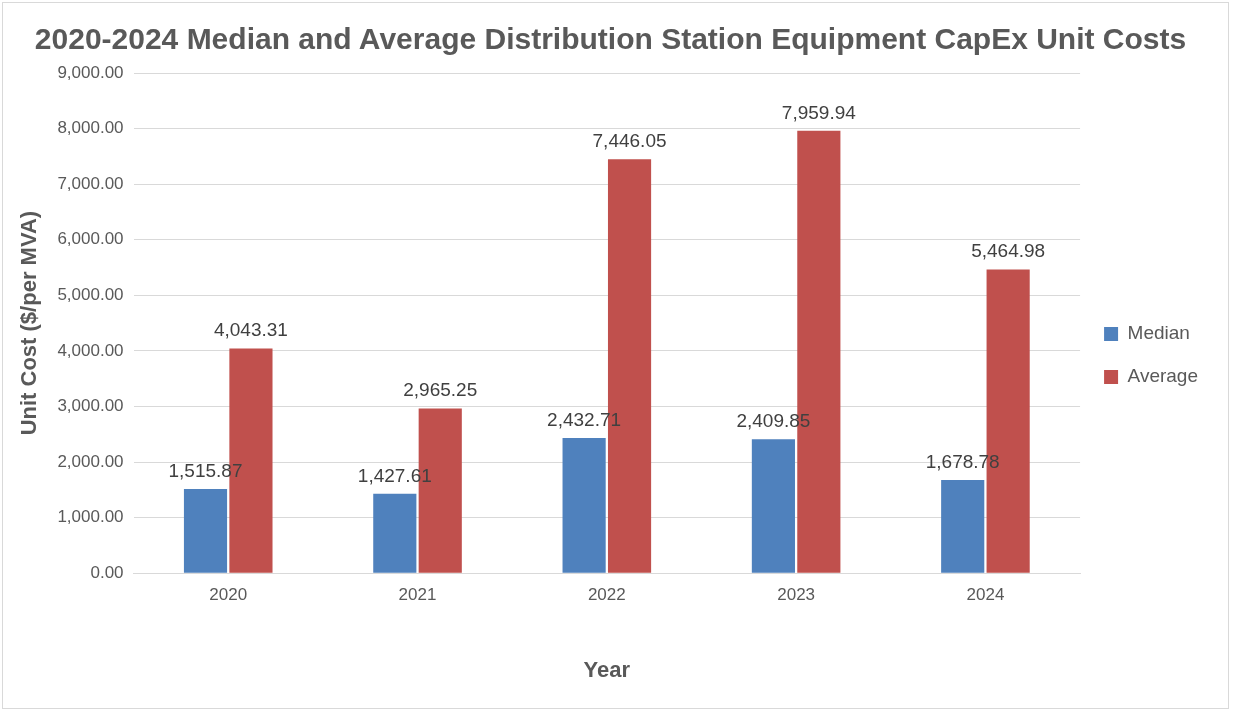  I want to click on x-tick-label: 2022, so click(606, 595).